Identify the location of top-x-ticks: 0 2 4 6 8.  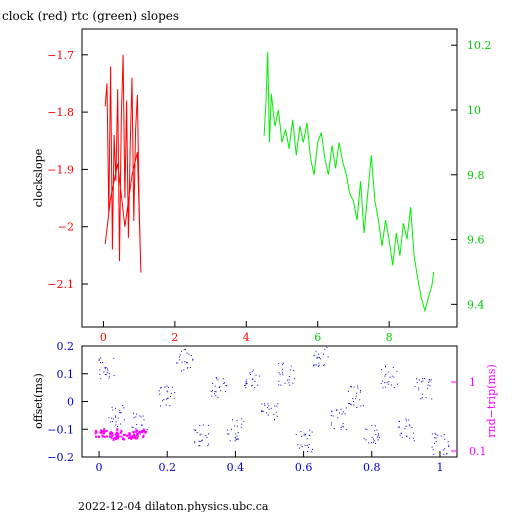
(246, 332).